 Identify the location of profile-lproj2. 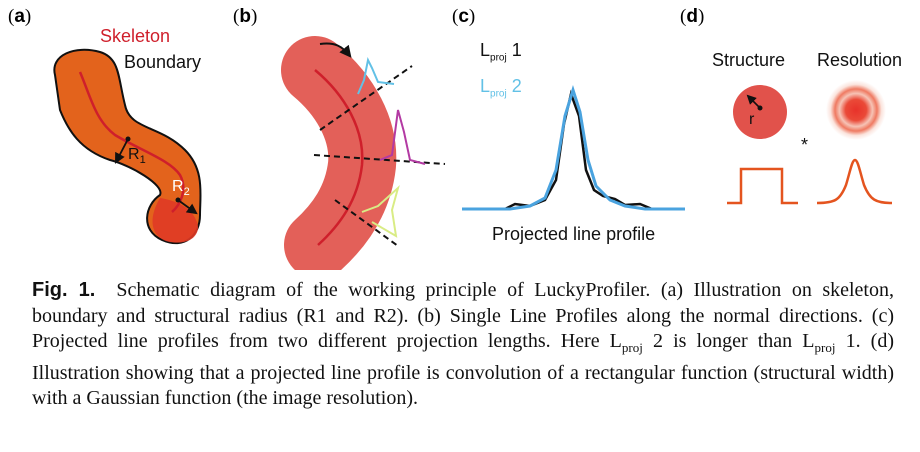
(573, 147).